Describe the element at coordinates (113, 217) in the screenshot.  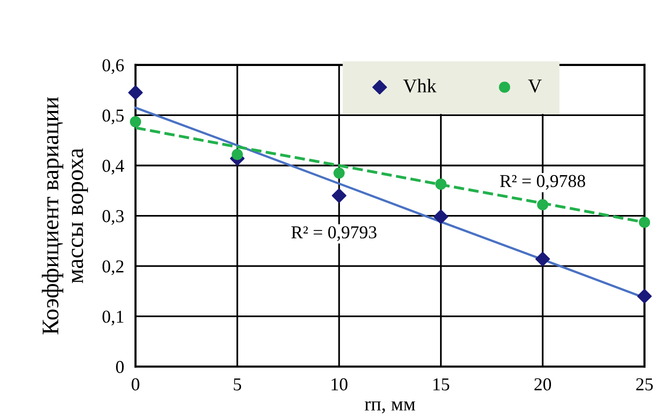
I see `y-tick-label: 0,3` at that location.